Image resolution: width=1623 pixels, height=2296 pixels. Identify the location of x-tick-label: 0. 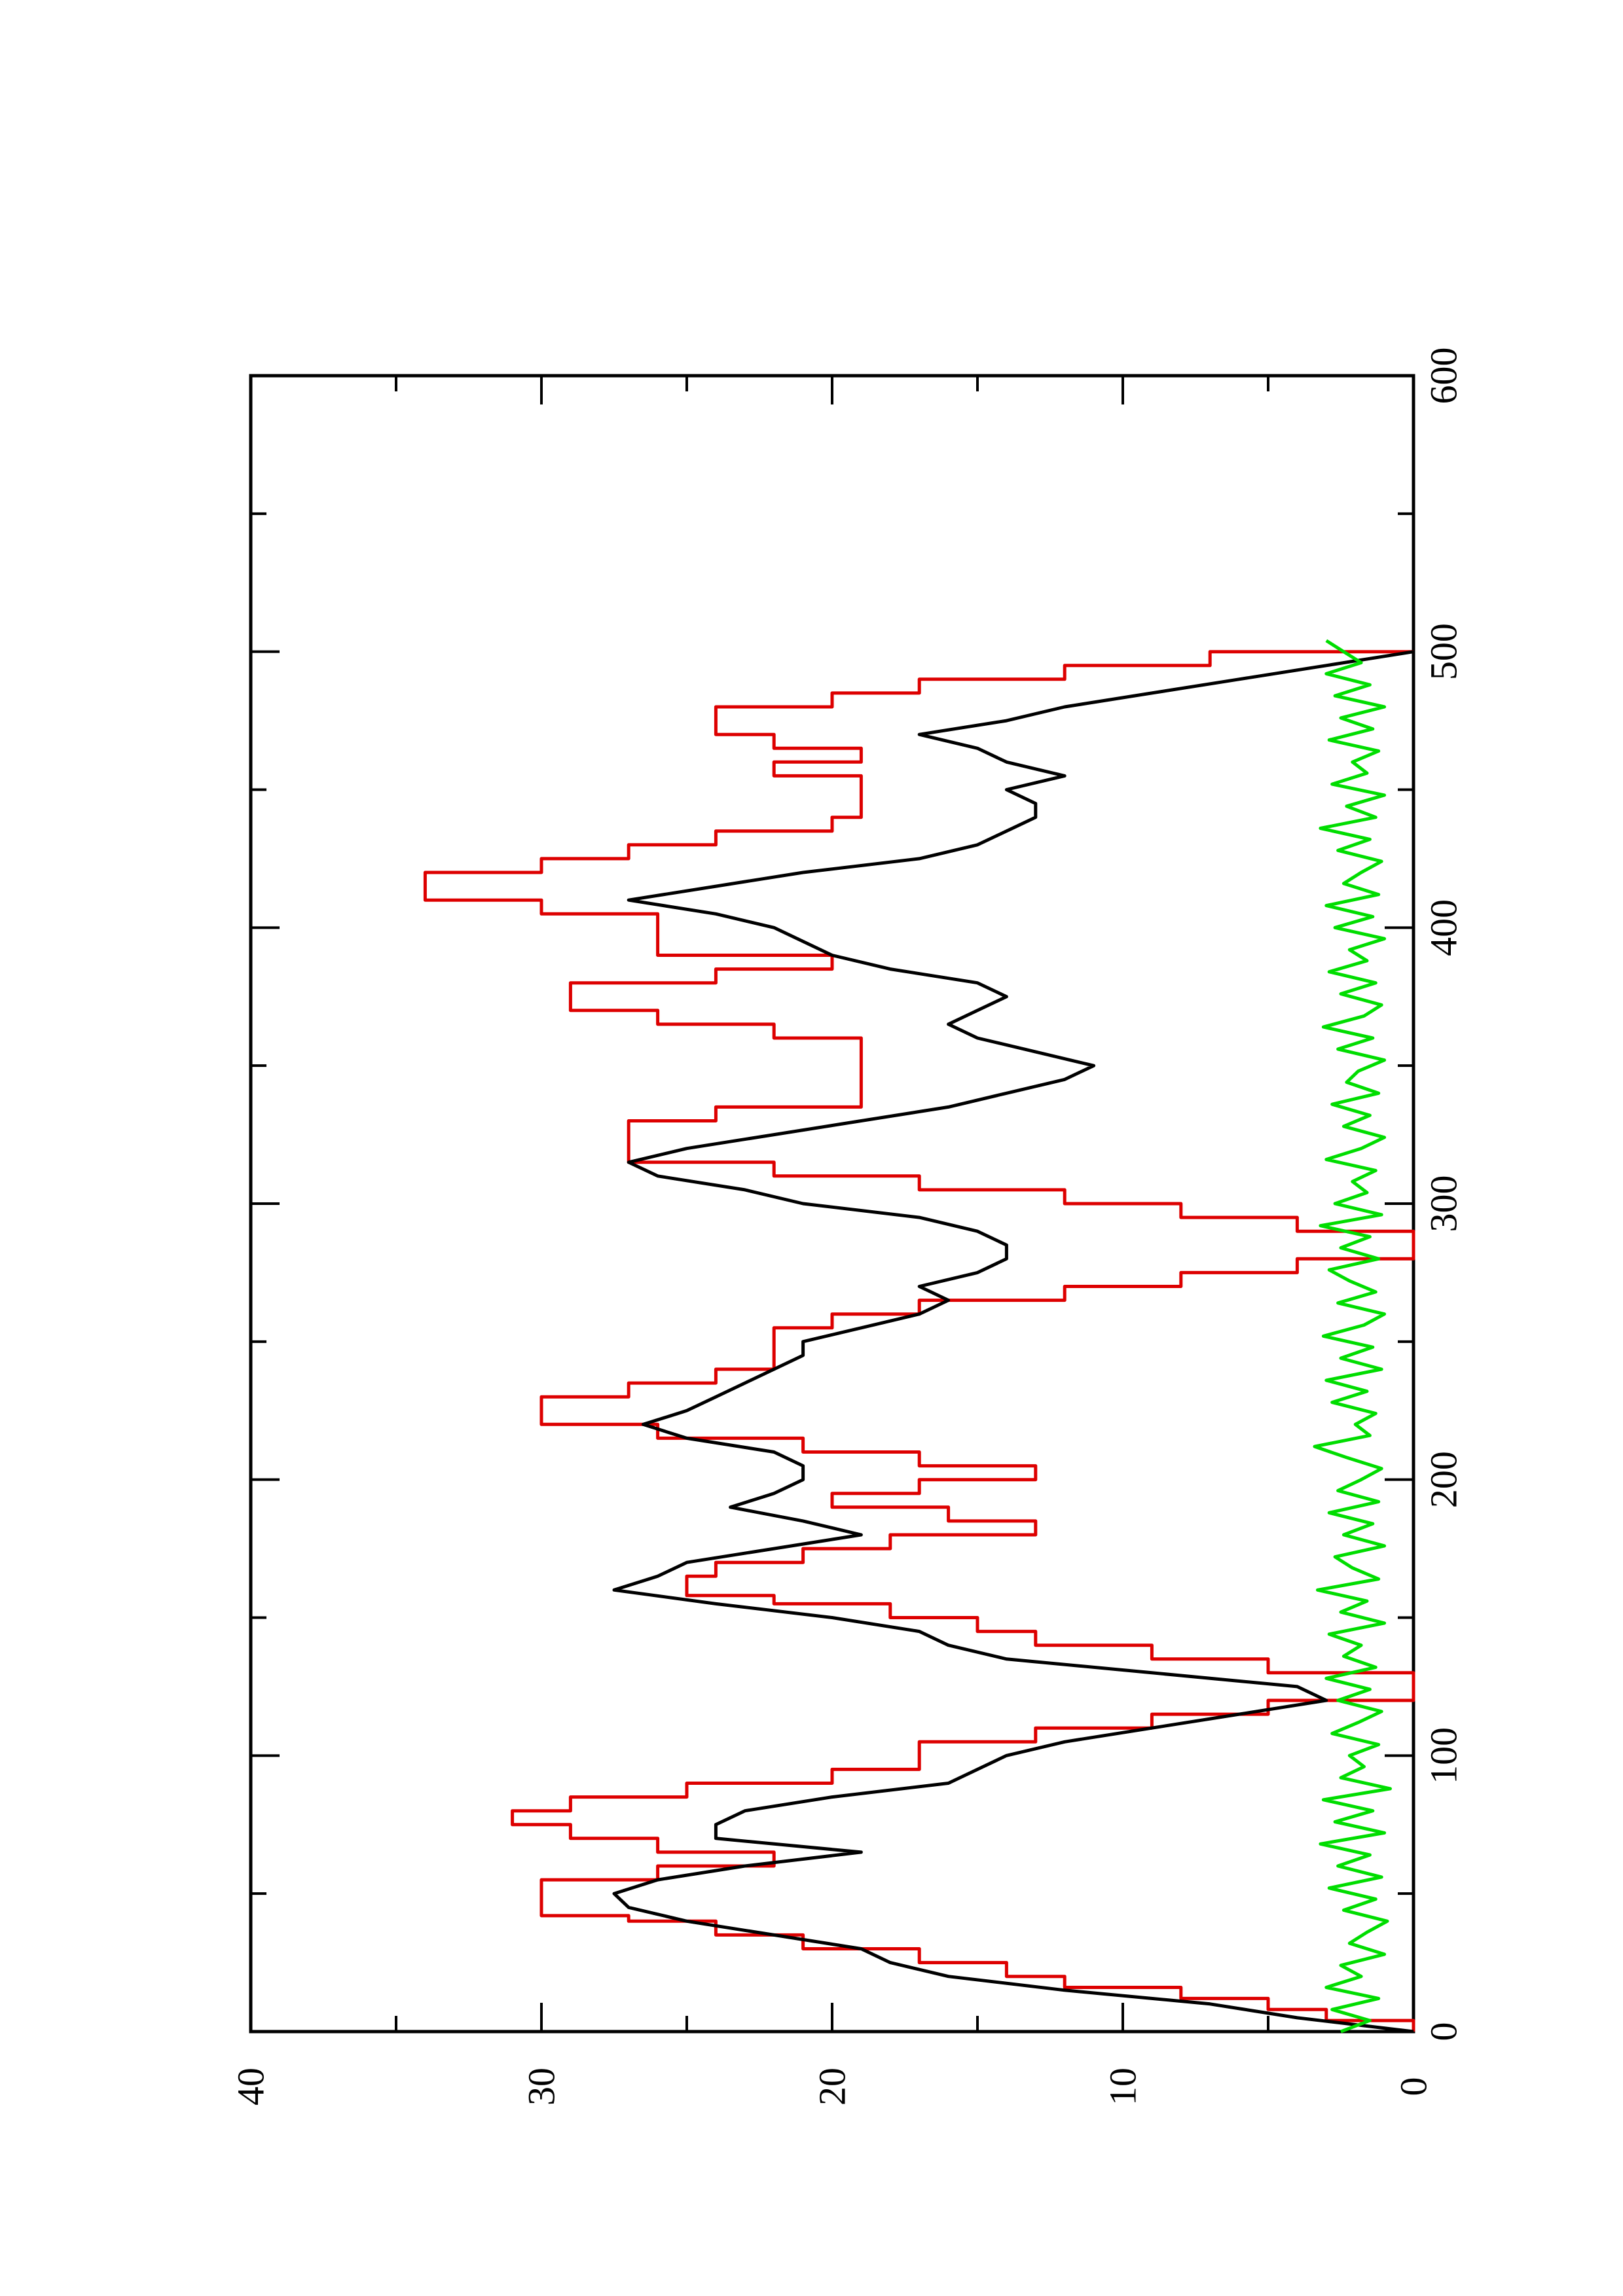
(1444, 2031).